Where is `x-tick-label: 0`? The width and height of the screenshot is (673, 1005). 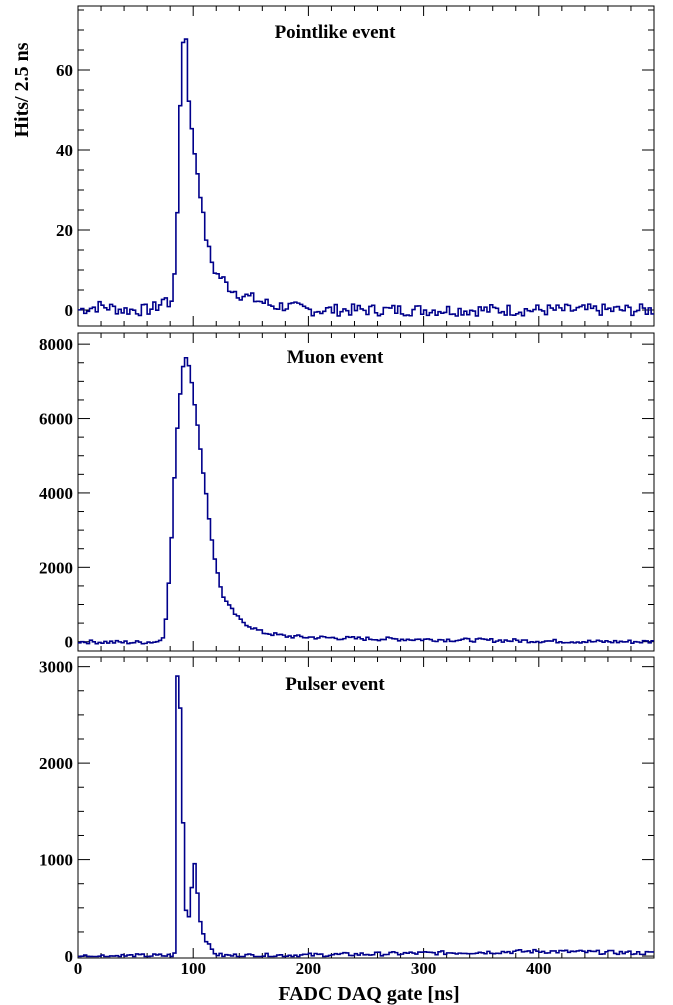 x-tick-label: 0 is located at coordinates (78, 968).